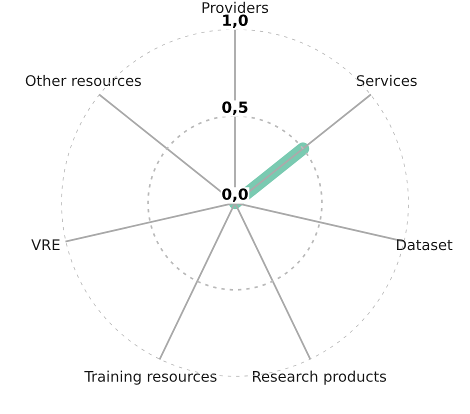 This screenshot has height=414, width=470. Describe the element at coordinates (386, 80) in the screenshot. I see `spoke-label: Services` at that location.